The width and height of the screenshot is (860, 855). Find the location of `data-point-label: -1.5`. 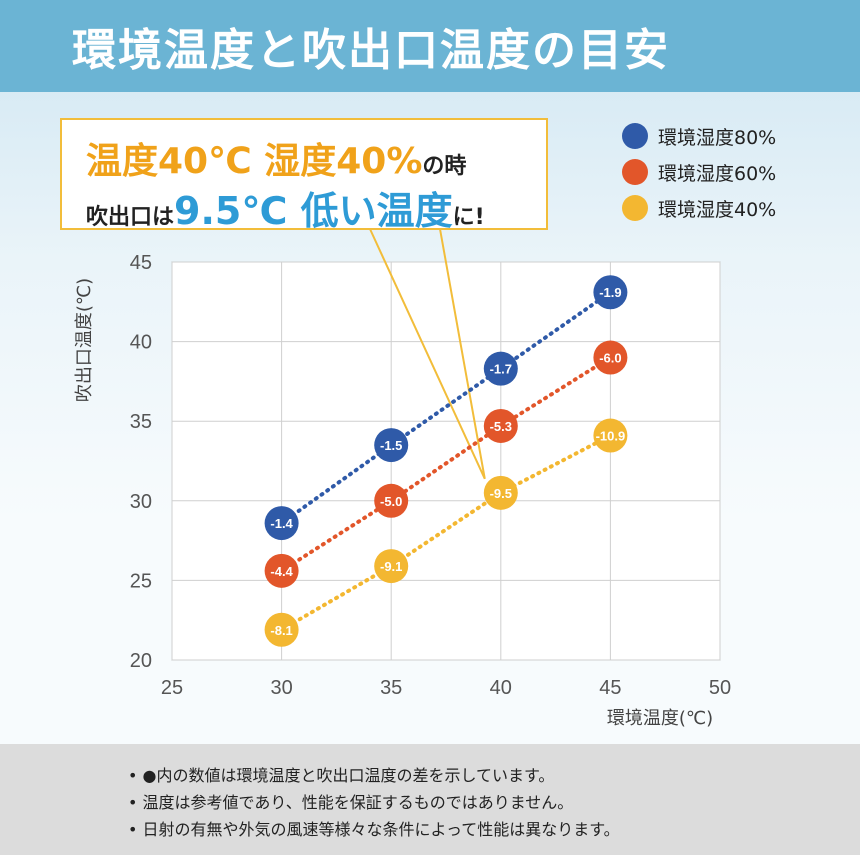

data-point-label: -1.5 is located at coordinates (391, 445).